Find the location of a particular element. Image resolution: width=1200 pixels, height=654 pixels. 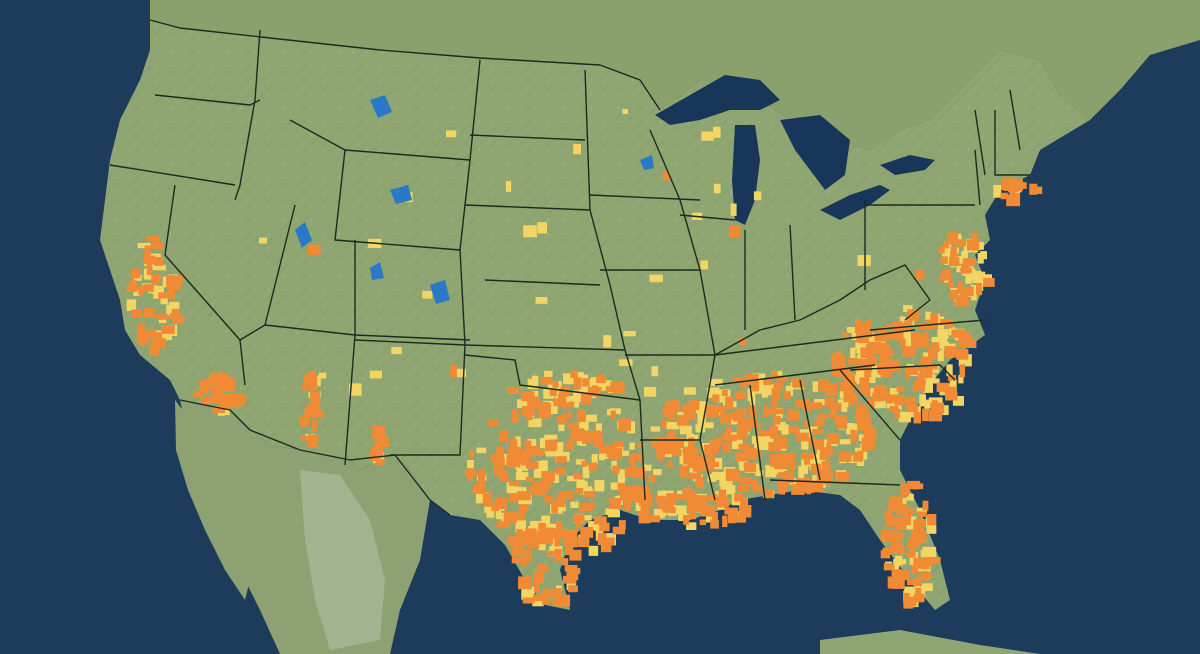

border-wi-il is located at coordinates (707, 217).